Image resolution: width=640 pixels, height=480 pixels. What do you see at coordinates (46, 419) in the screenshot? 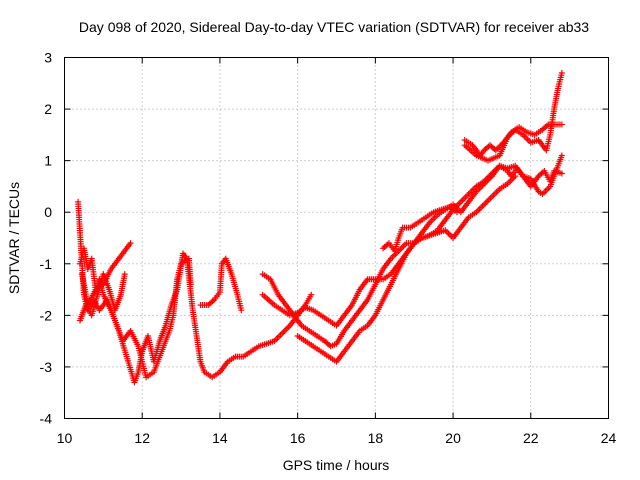
I see `y-tick-label: -4` at bounding box center [46, 419].